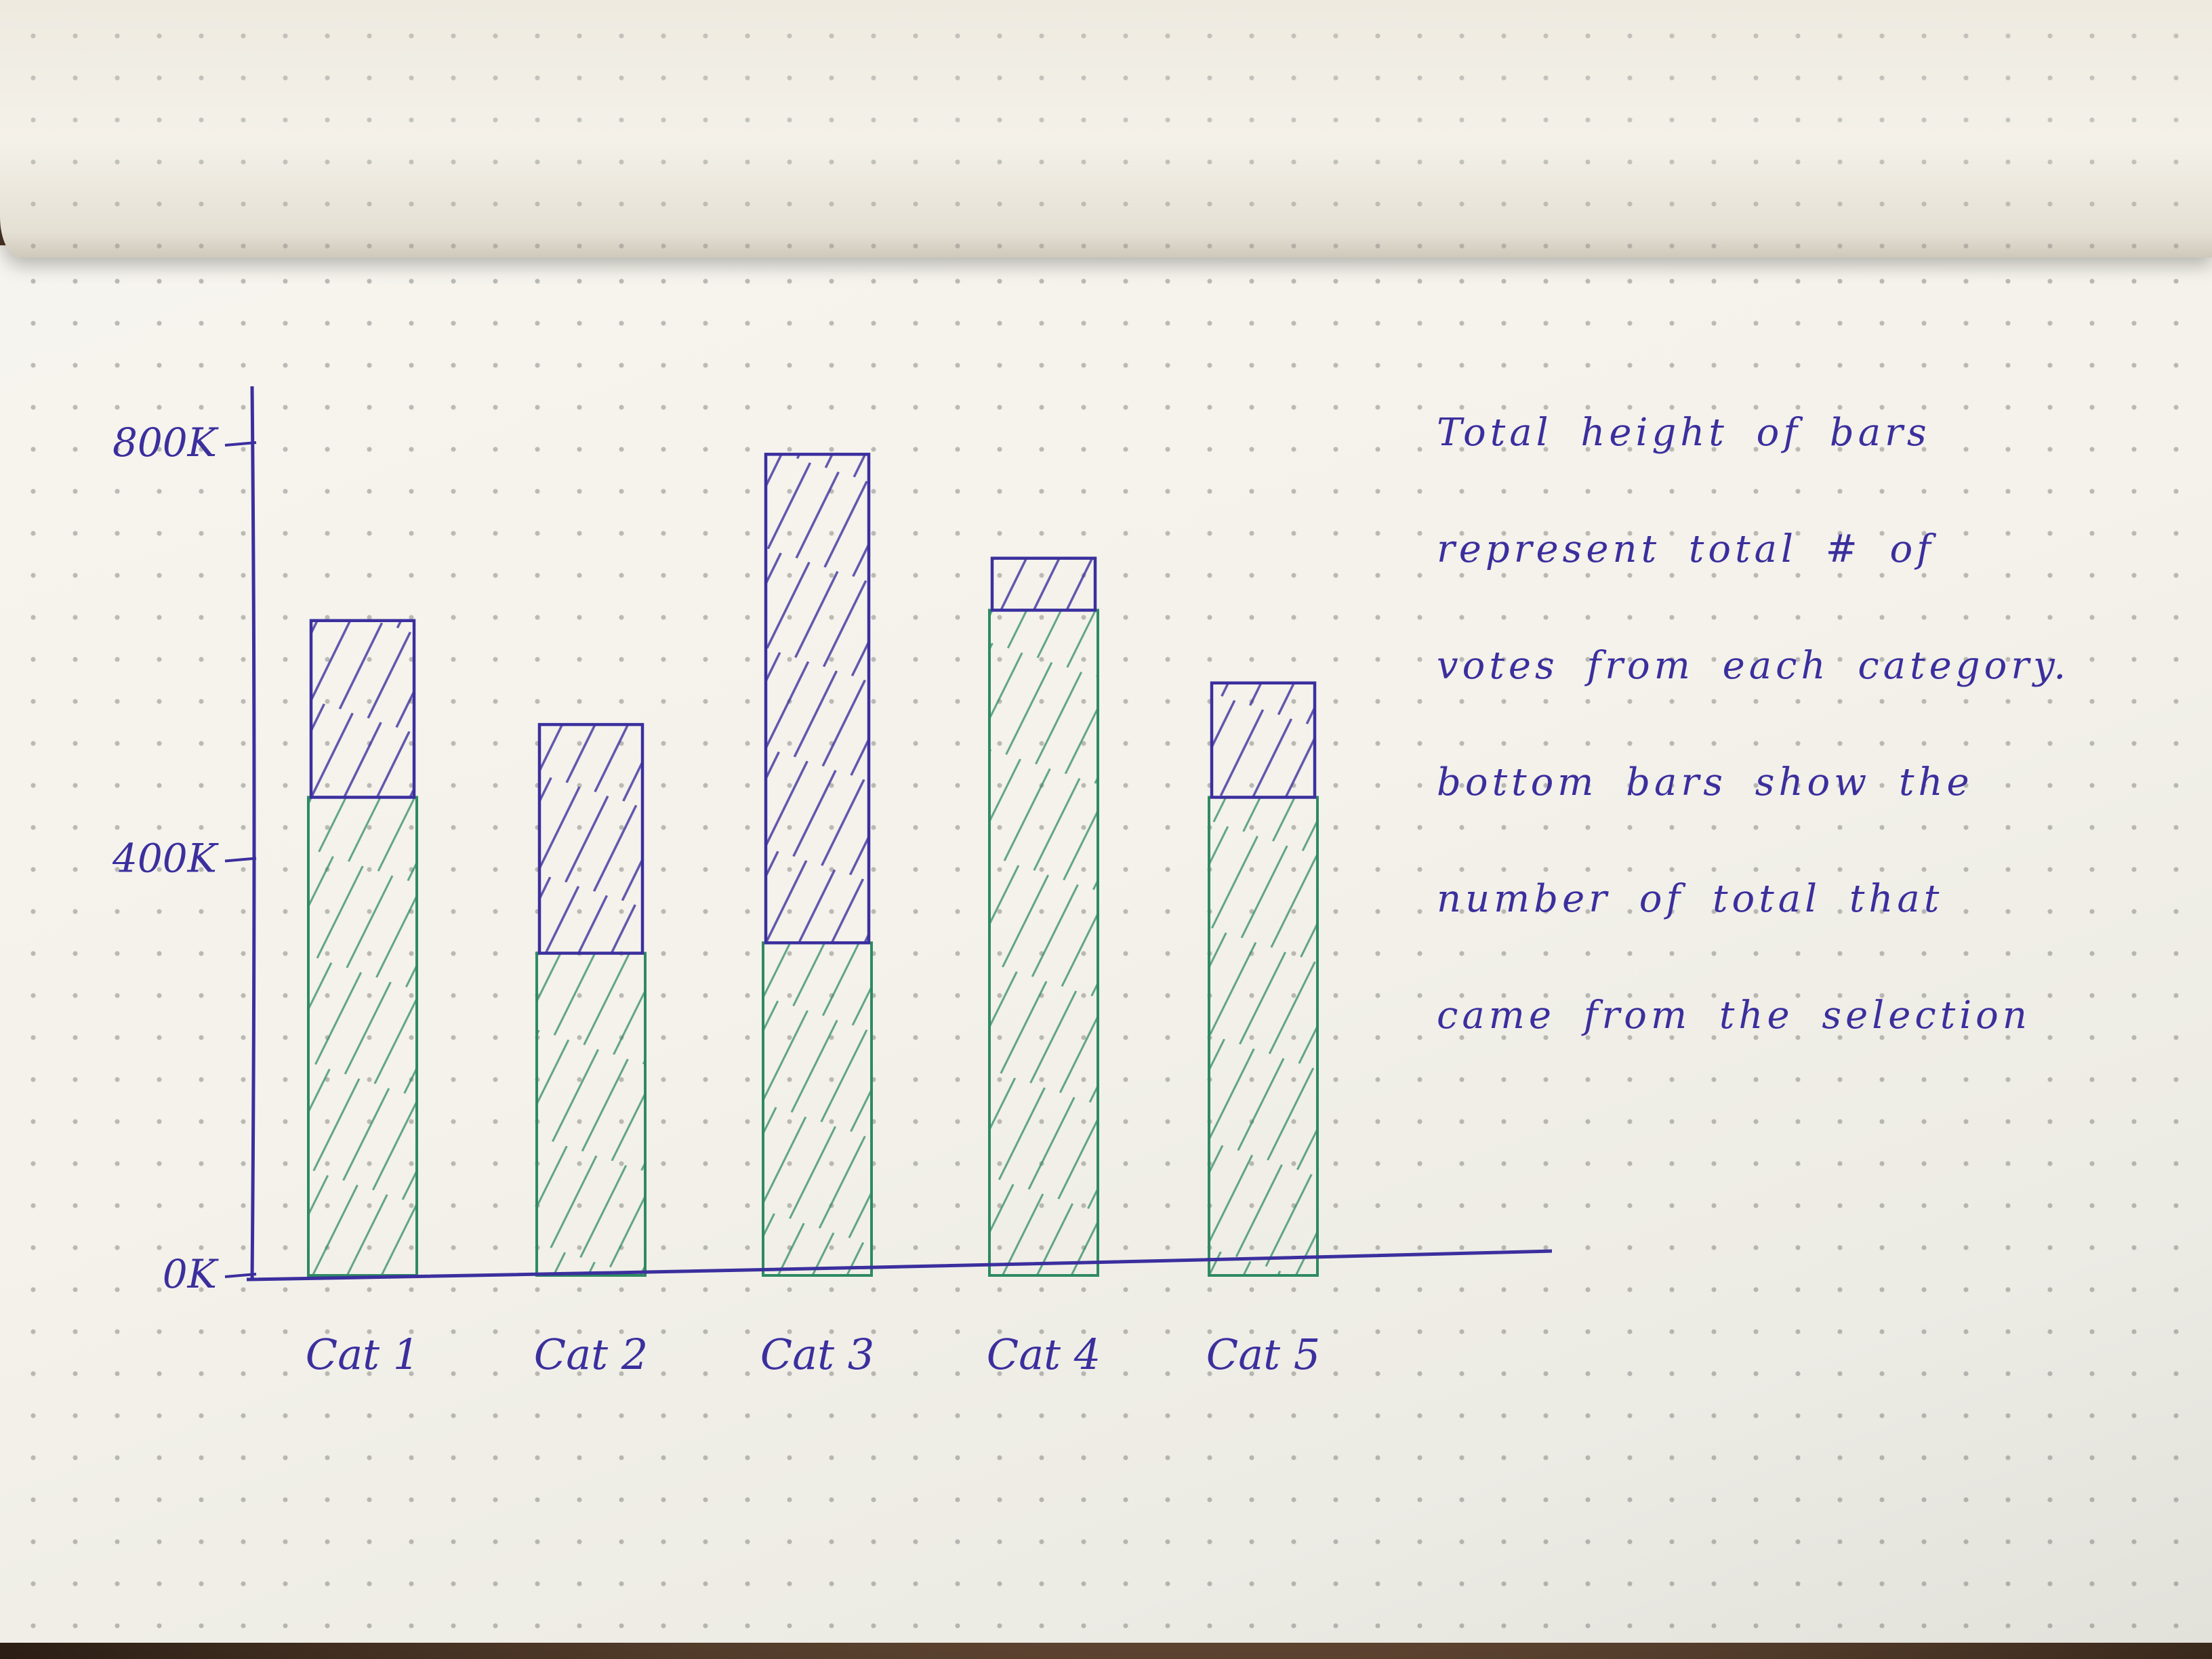  I want to click on x-tick-label: Cat 4, so click(1044, 1354).